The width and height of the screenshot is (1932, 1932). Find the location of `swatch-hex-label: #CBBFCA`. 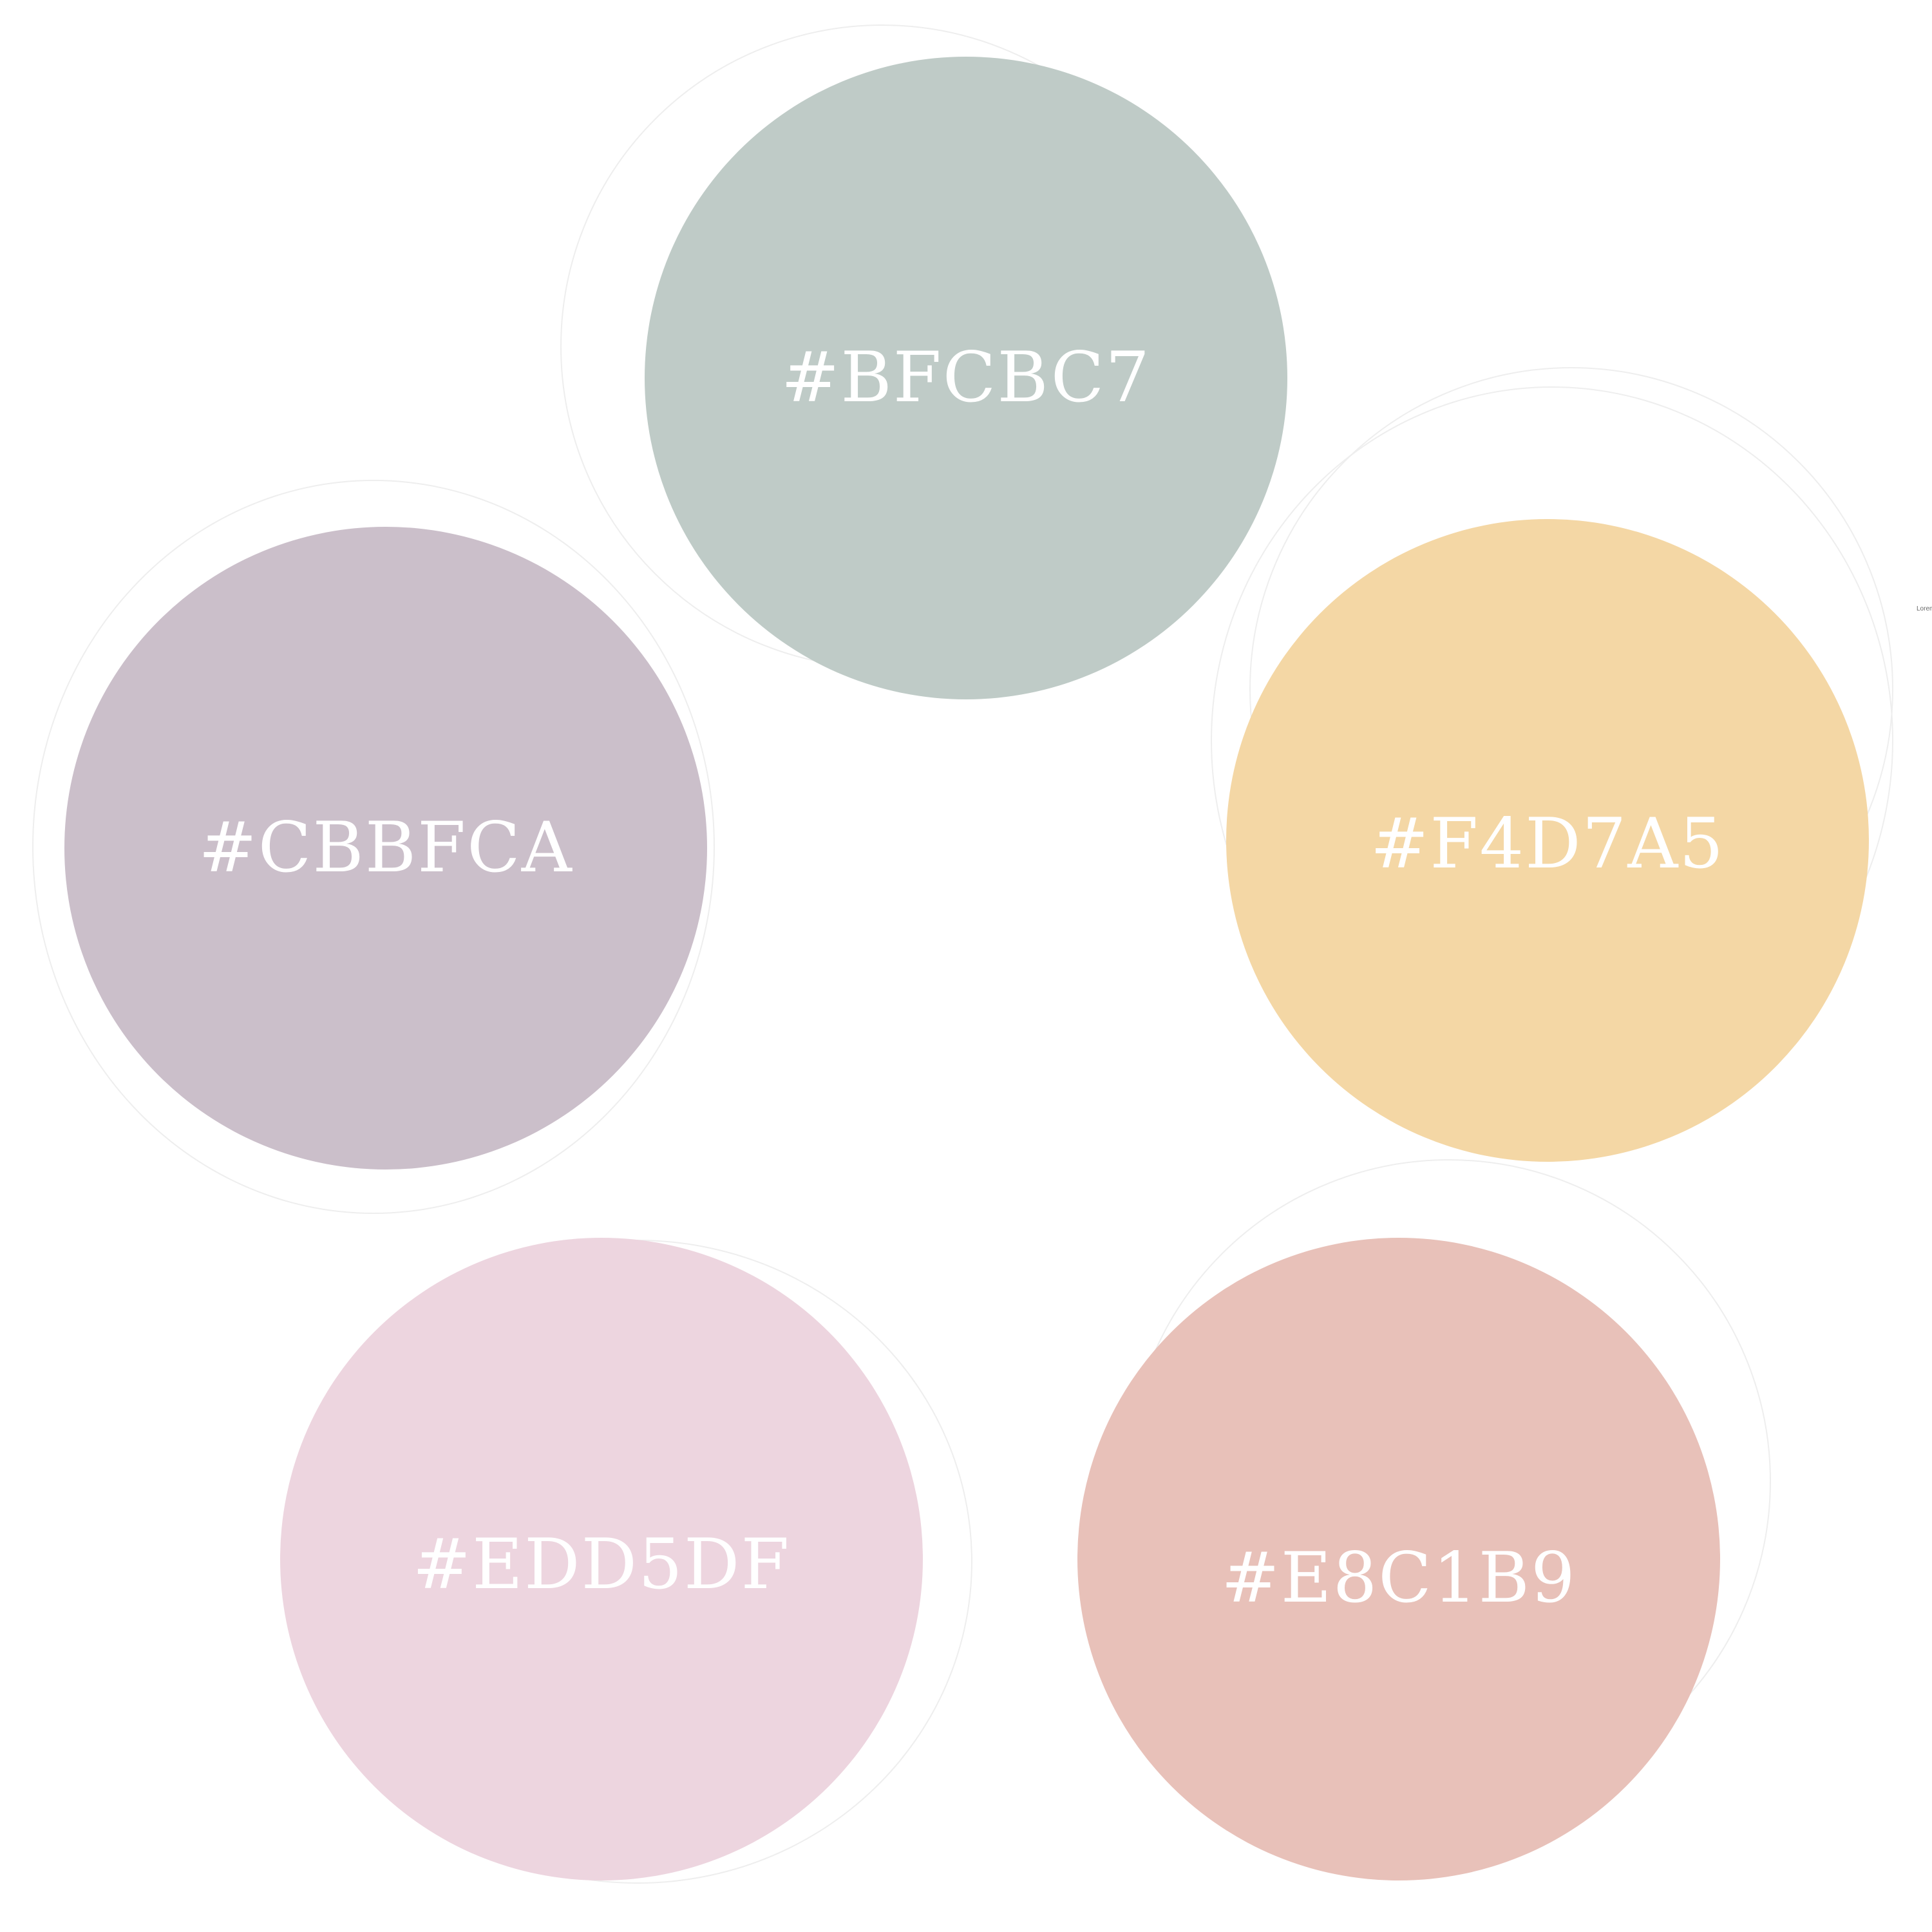

swatch-hex-label: #CBBFCA is located at coordinates (385, 848).